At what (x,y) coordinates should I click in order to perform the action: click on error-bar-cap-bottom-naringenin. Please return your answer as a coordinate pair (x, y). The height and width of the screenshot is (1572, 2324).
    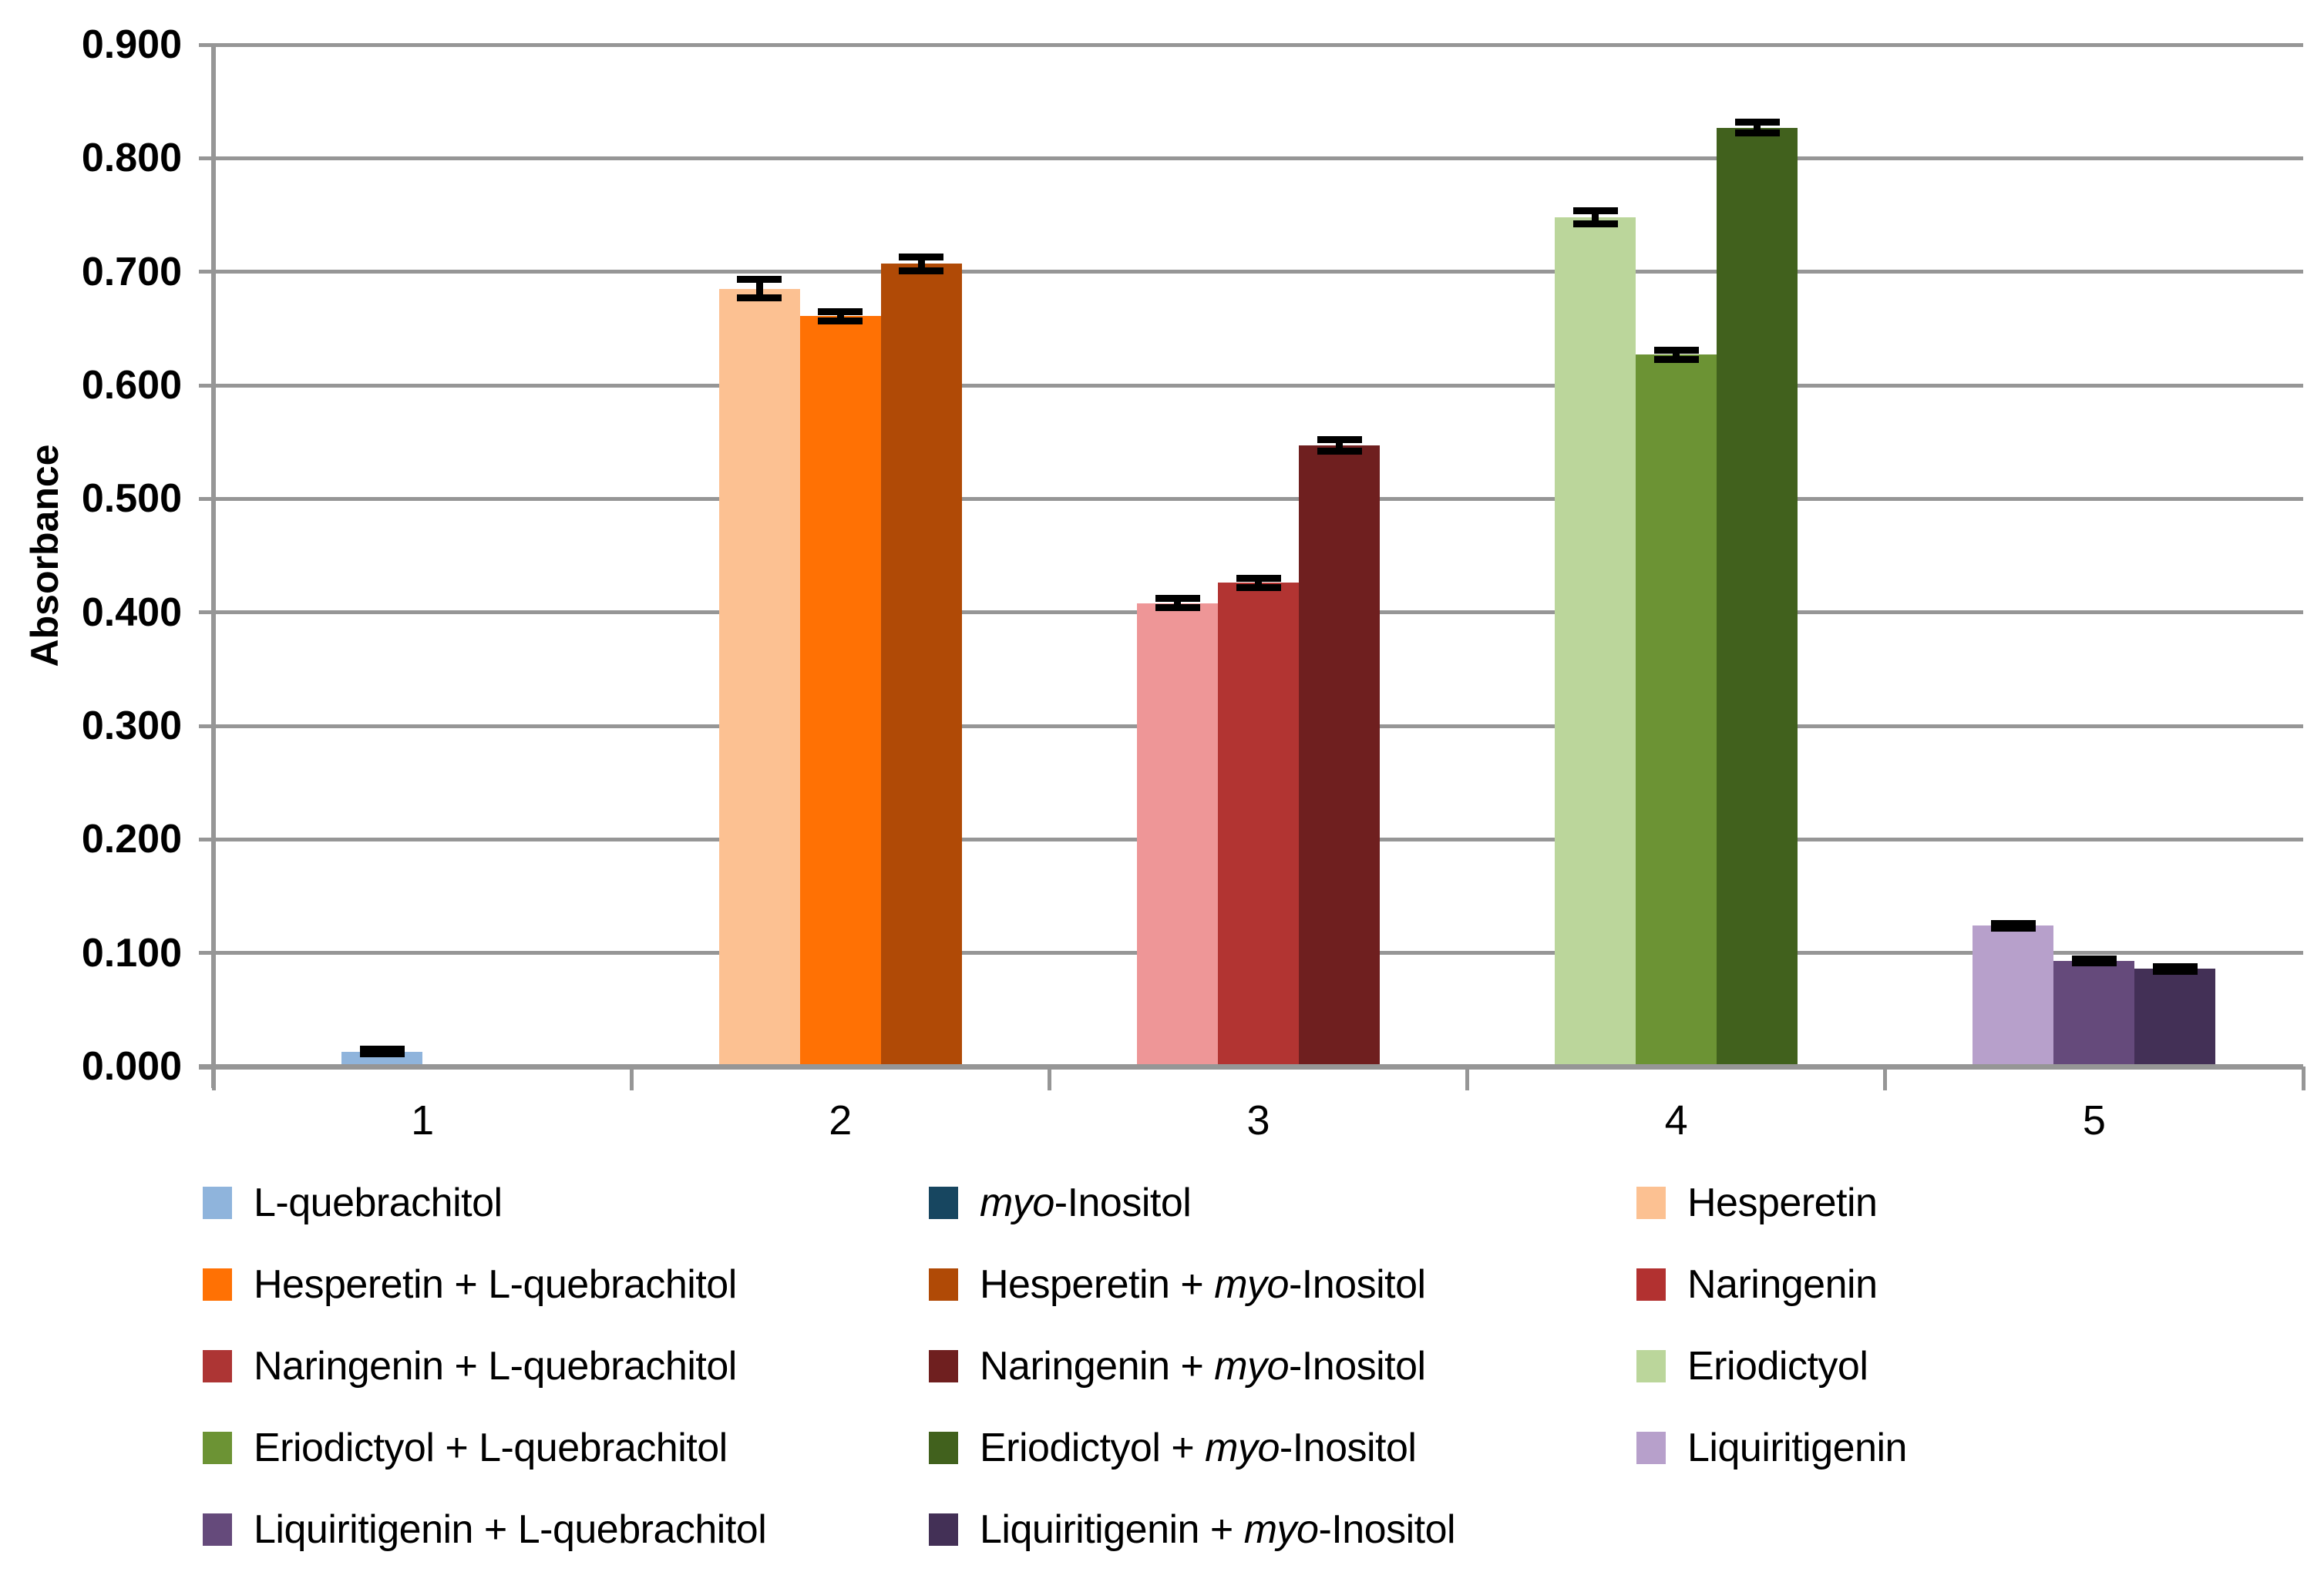
    Looking at the image, I should click on (1177, 608).